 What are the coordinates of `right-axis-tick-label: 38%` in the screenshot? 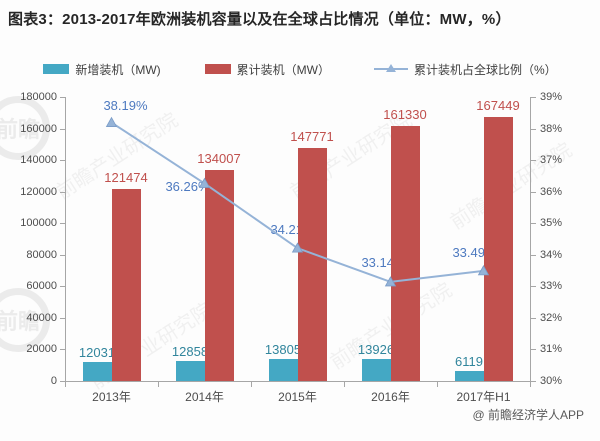 It's located at (551, 128).